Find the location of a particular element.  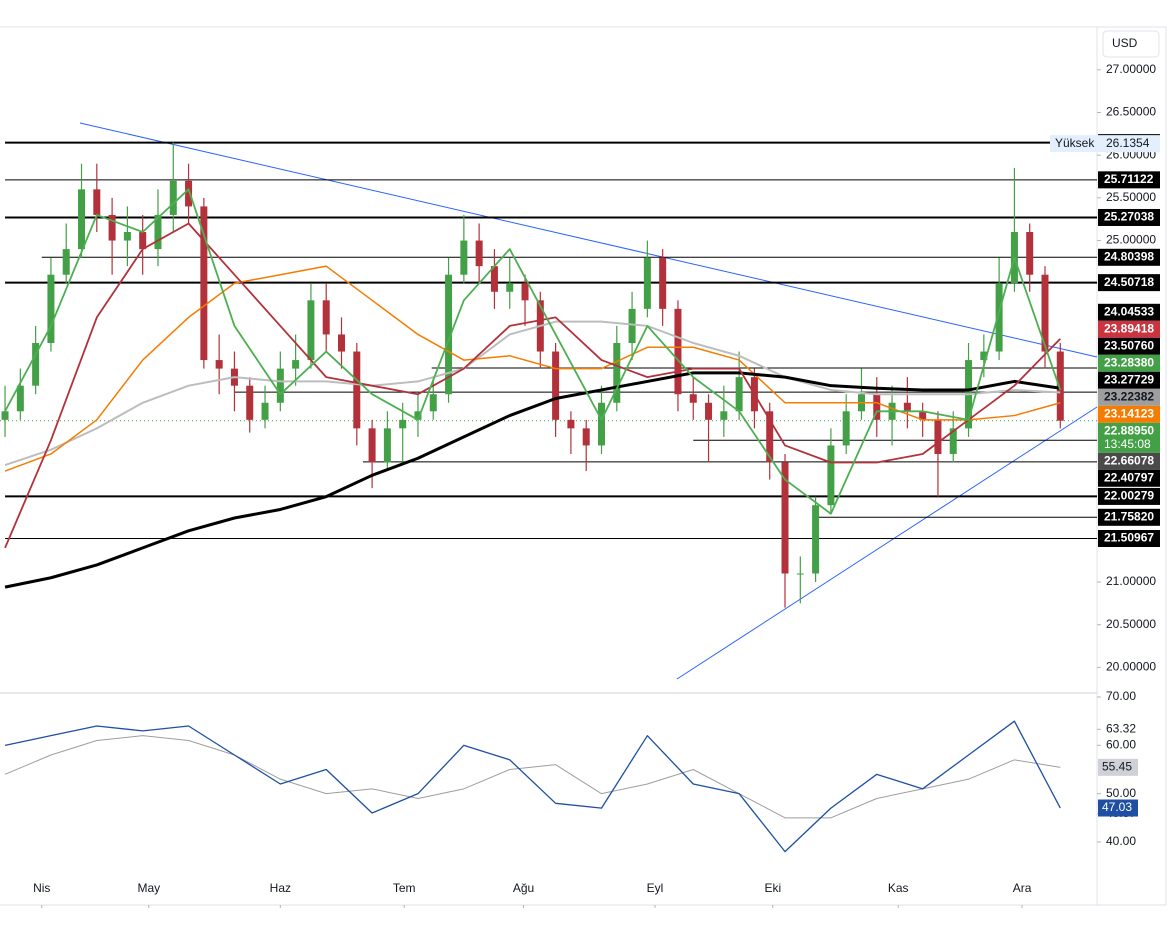

y-tick-label: 25.50000 is located at coordinates (1131, 197).